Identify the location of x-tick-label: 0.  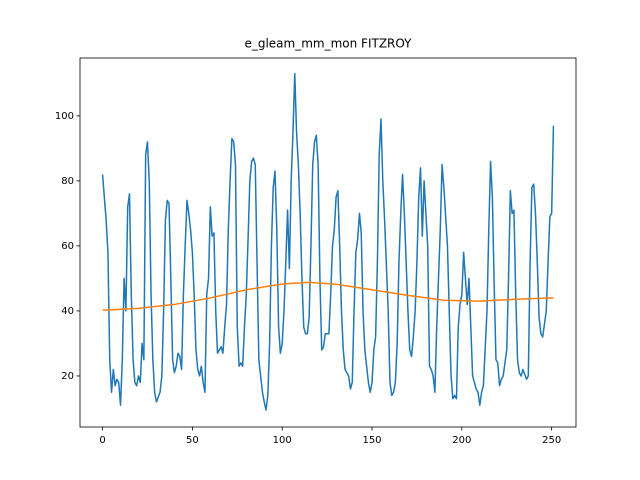
(102, 440).